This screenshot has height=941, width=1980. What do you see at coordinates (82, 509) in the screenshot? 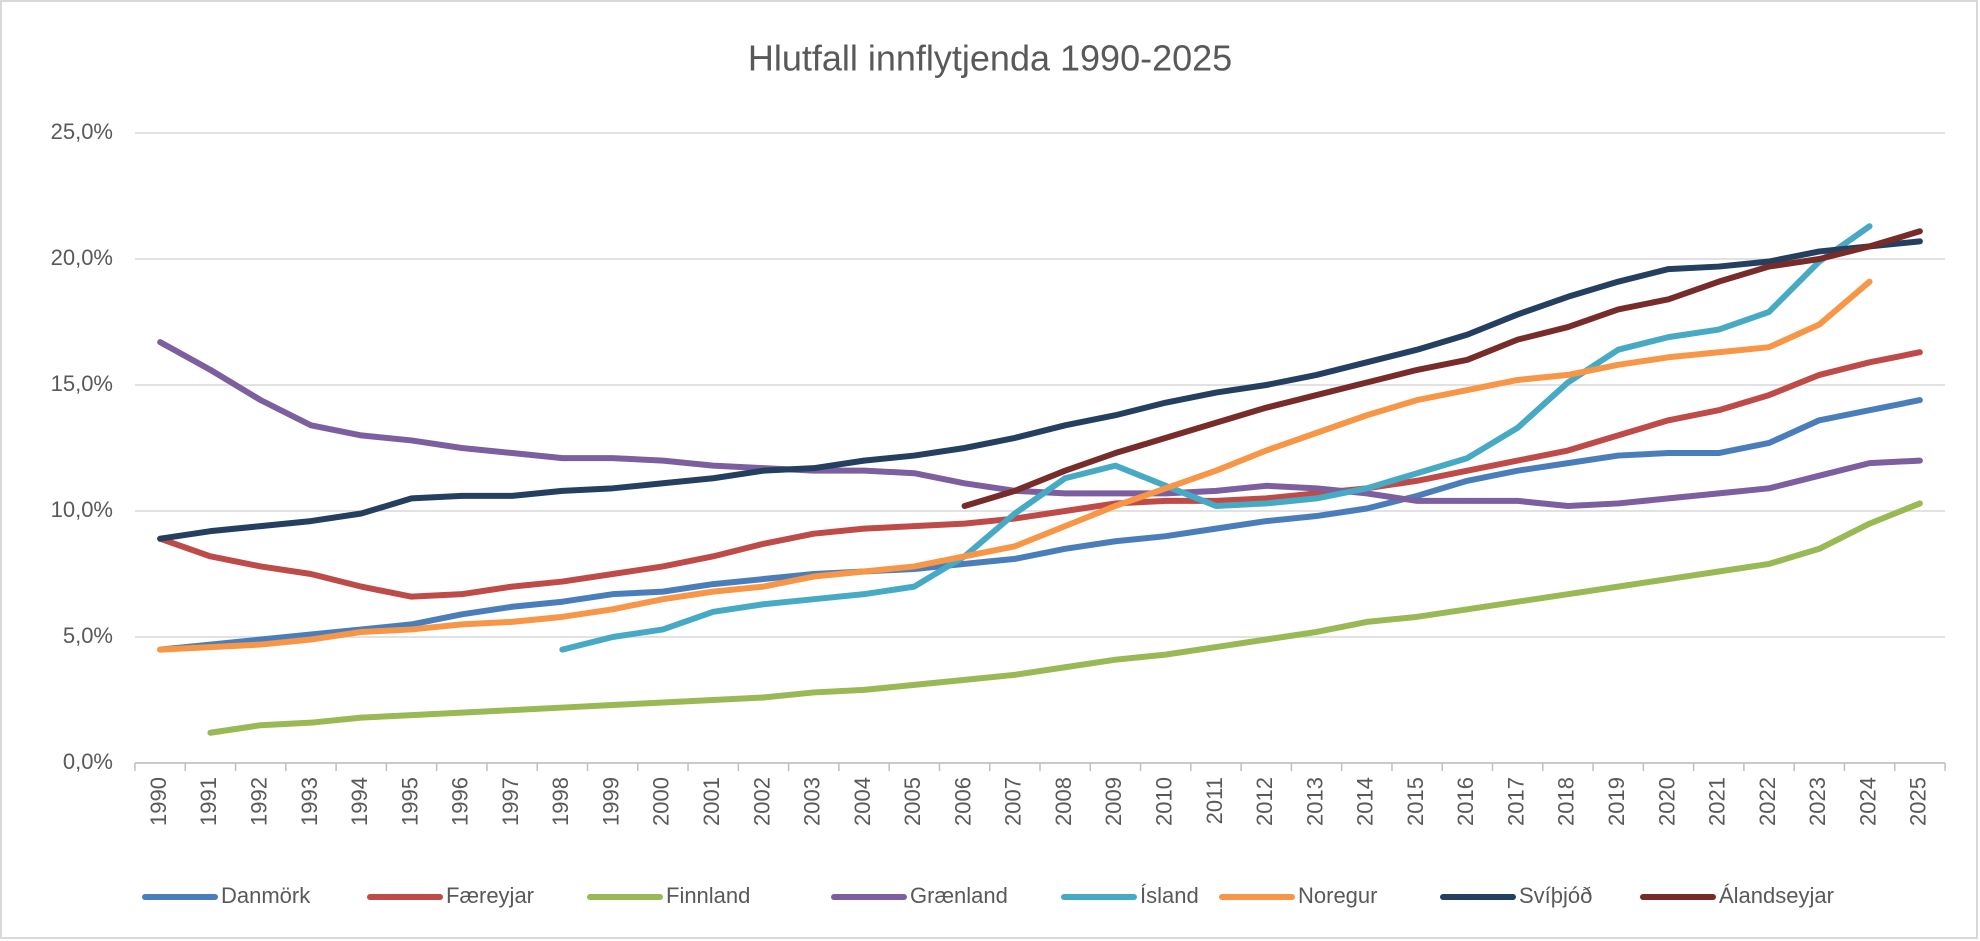
I see `y-tick-label: 10,0%` at bounding box center [82, 509].